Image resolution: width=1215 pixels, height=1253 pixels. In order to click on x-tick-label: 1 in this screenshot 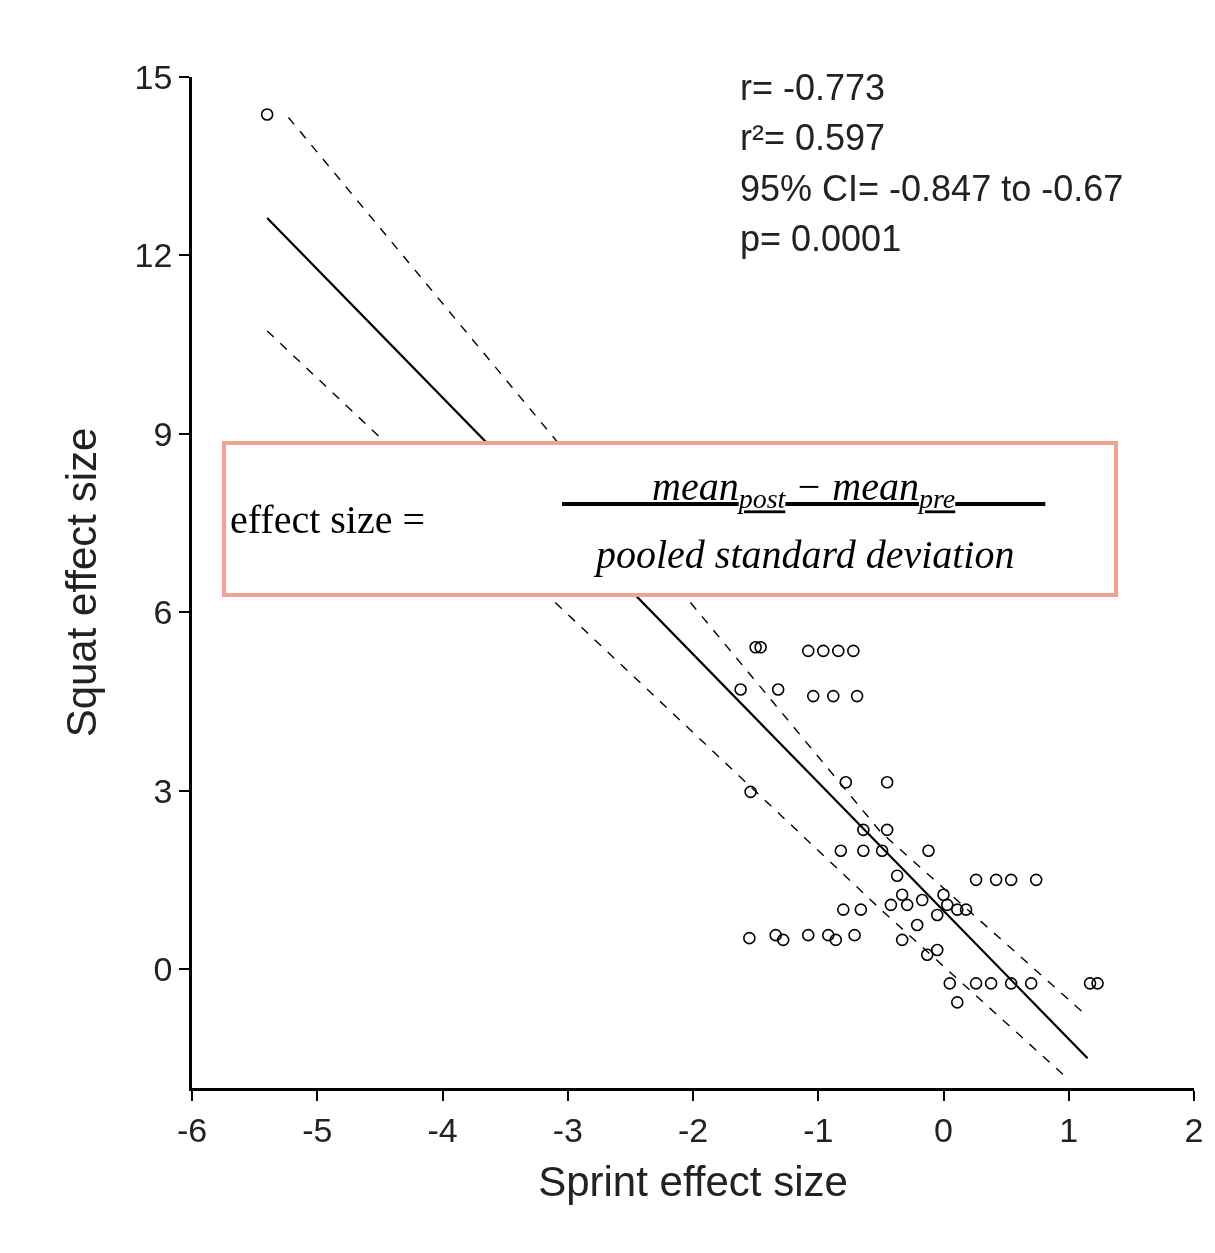, I will do `click(1069, 1129)`.